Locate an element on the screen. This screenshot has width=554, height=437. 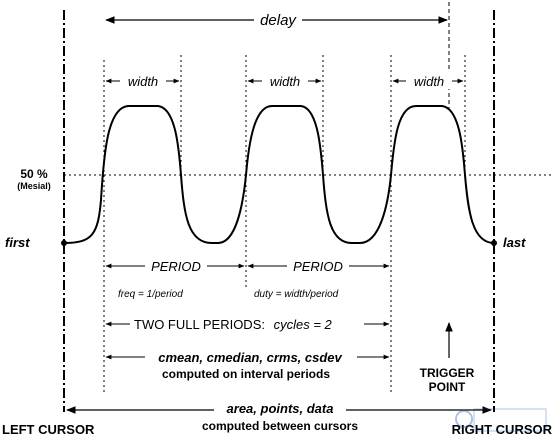
width-label-3: width is located at coordinates (429, 81).